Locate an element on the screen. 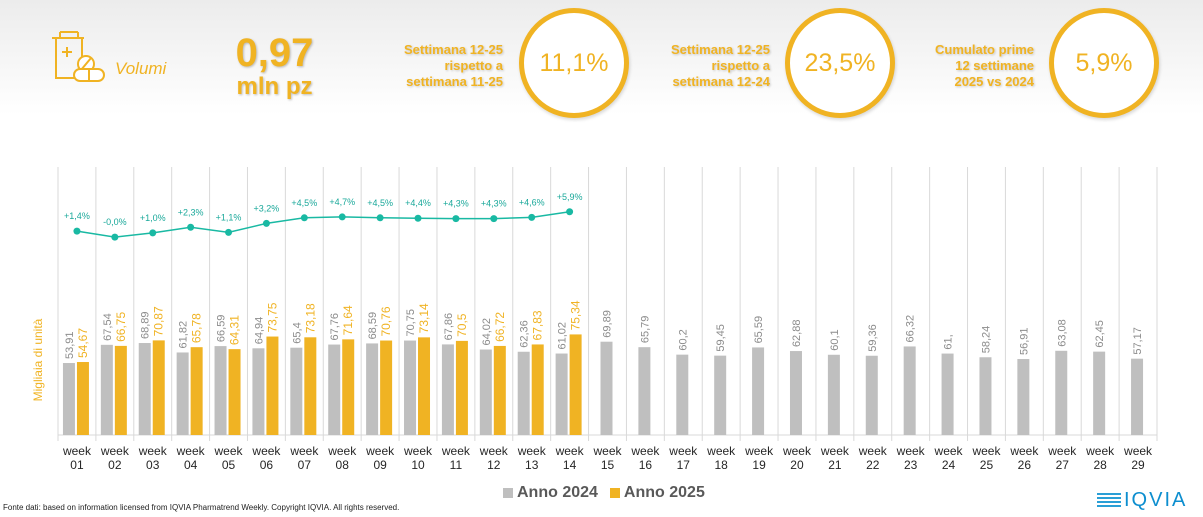 This screenshot has height=517, width=1203. x-tick-label: 28 is located at coordinates (1100, 465).